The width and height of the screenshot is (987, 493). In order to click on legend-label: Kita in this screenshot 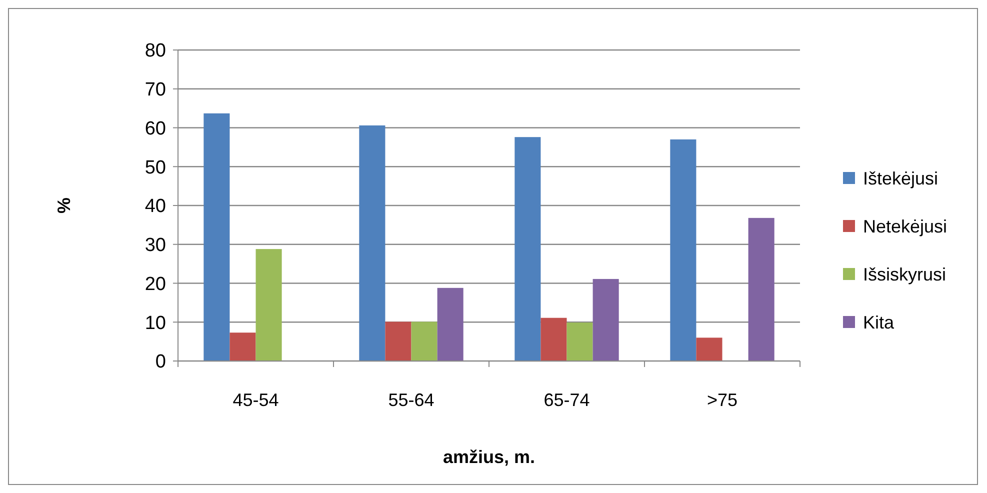, I will do `click(879, 322)`.